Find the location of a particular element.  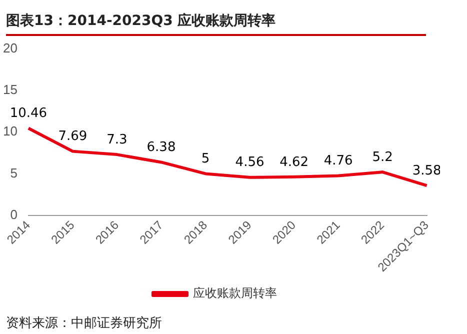

data-label: 6.38 is located at coordinates (161, 148).